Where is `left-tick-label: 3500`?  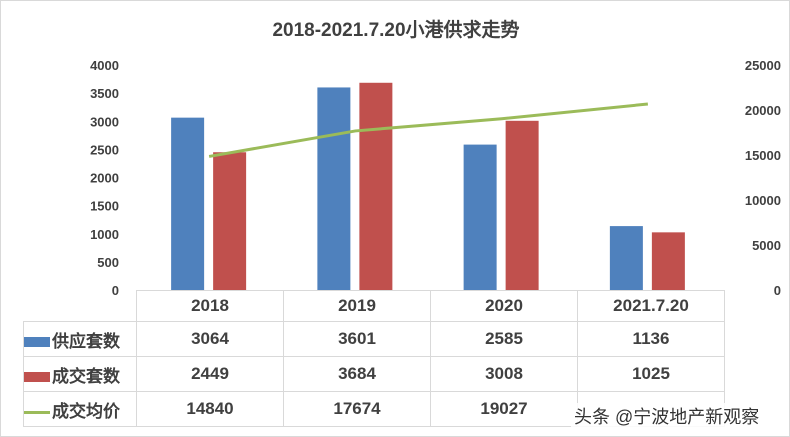 left-tick-label: 3500 is located at coordinates (104, 93).